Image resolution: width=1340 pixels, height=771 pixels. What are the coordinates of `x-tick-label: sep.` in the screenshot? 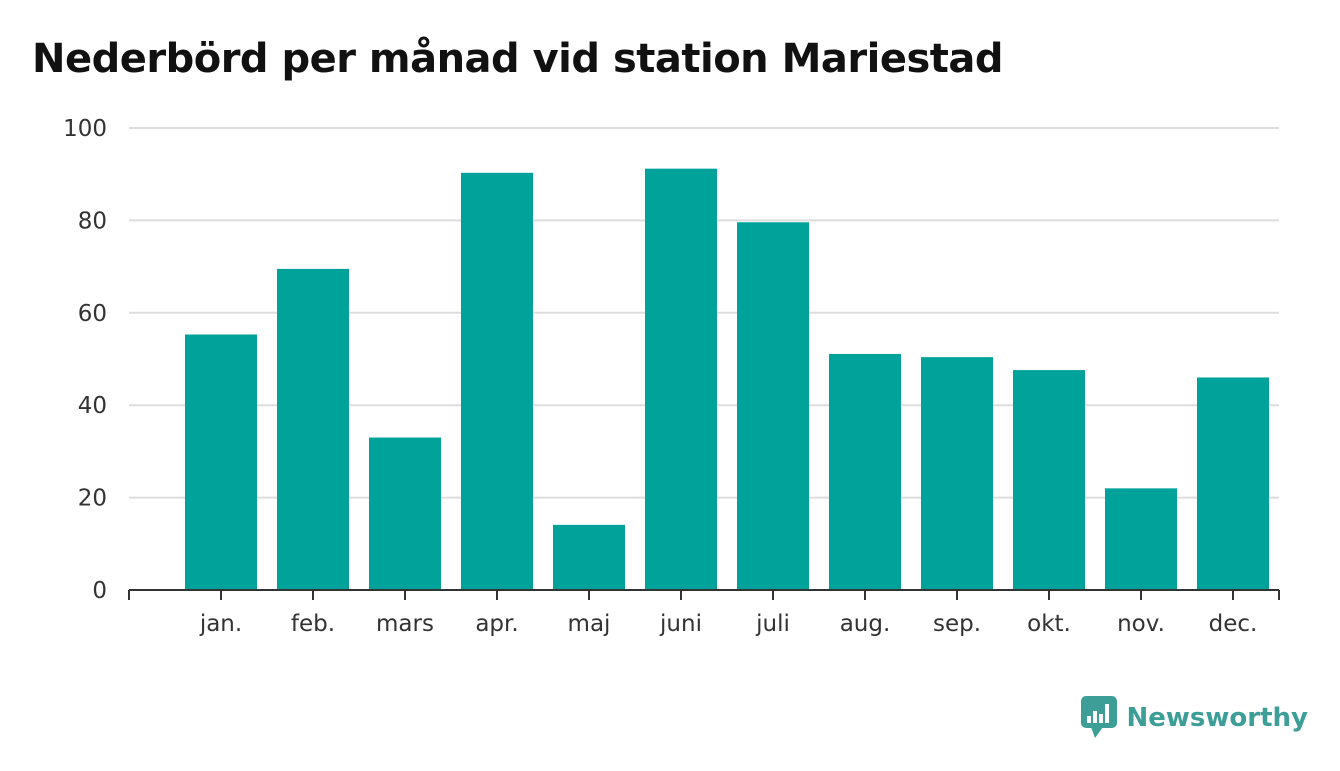 It's located at (957, 624).